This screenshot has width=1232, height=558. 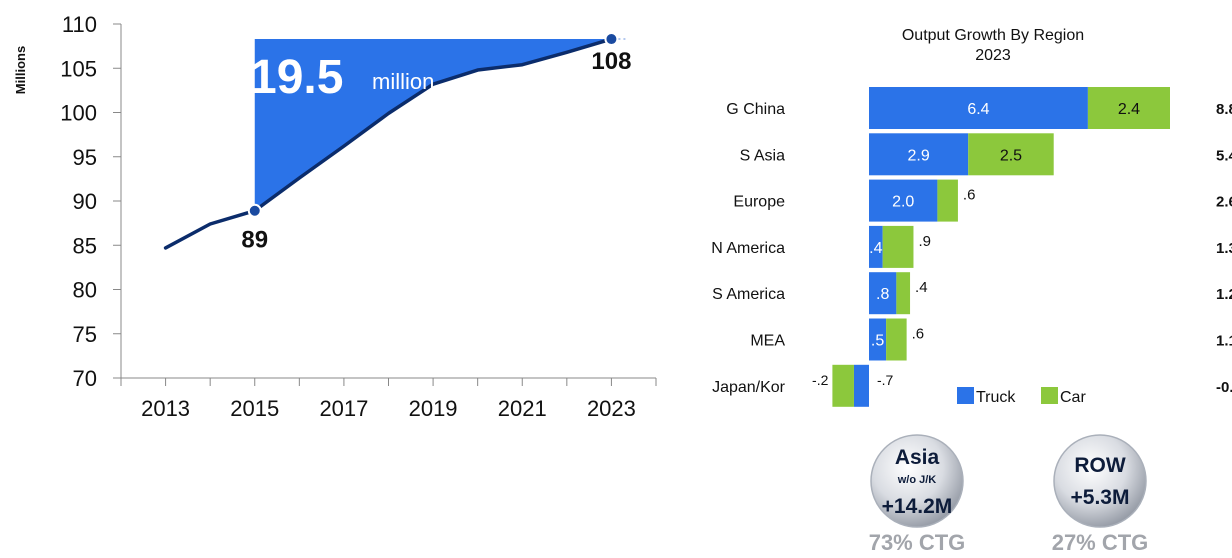 I want to click on callout-asia-sub: w/o J/K, so click(x=917, y=480).